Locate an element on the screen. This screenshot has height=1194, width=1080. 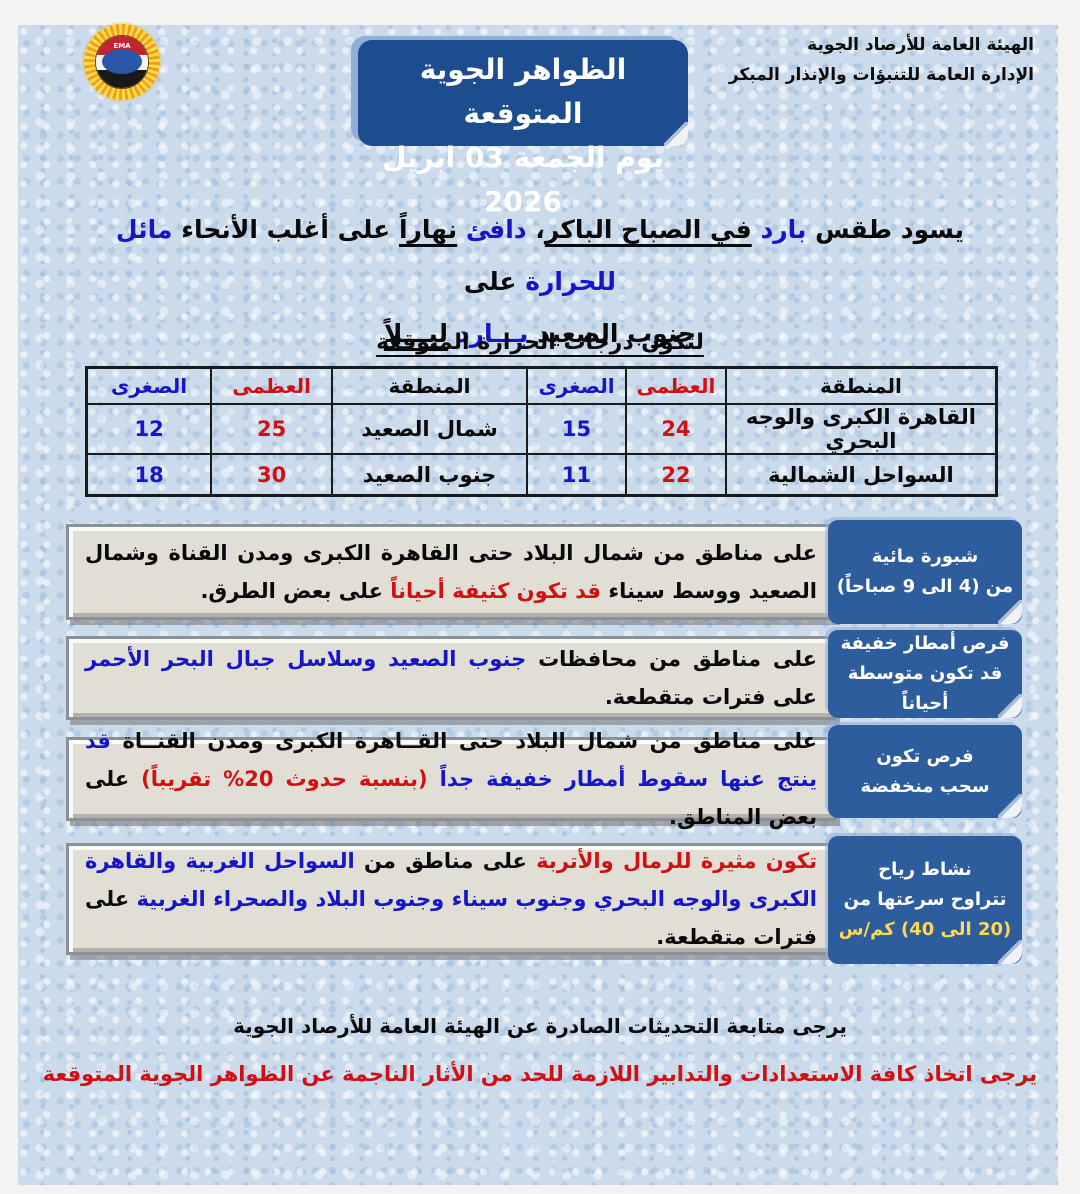
logo-white-band is located at coordinates (122, 62).